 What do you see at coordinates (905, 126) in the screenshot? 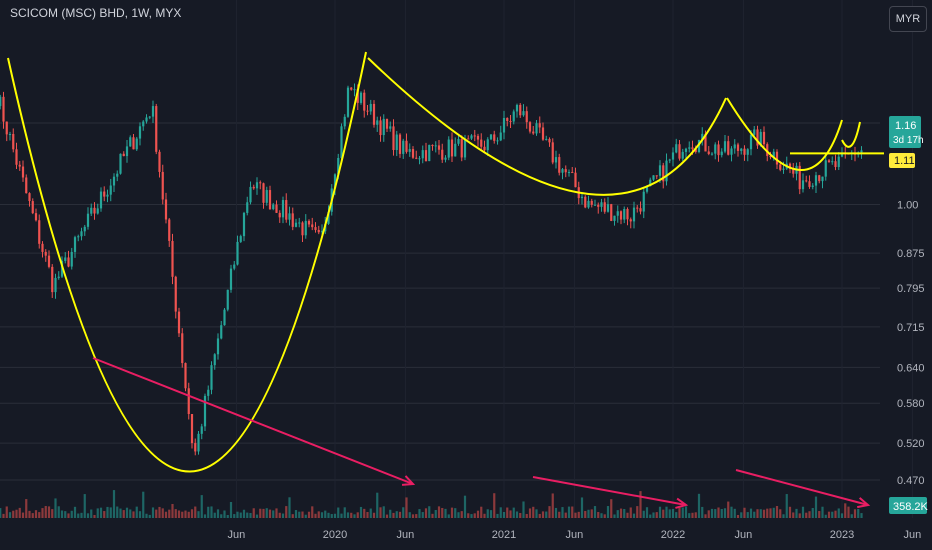
I see `last-price-label: 1.16` at bounding box center [905, 126].